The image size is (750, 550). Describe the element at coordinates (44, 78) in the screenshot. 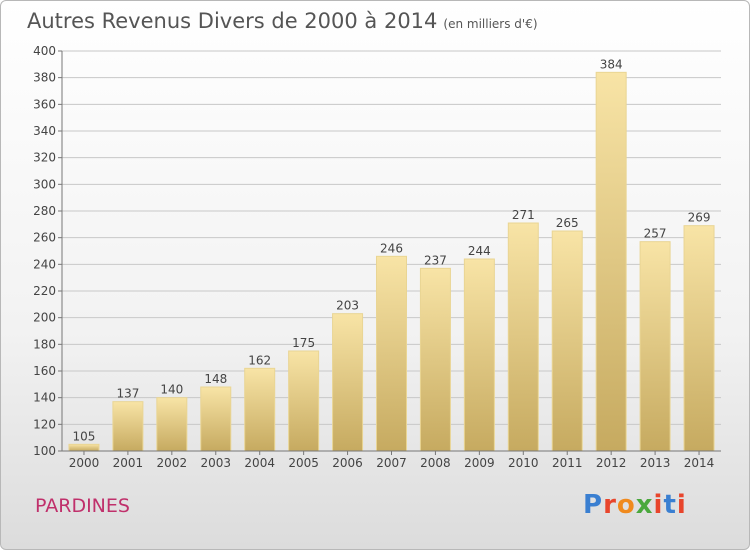

I see `y-tick-label: 380` at that location.